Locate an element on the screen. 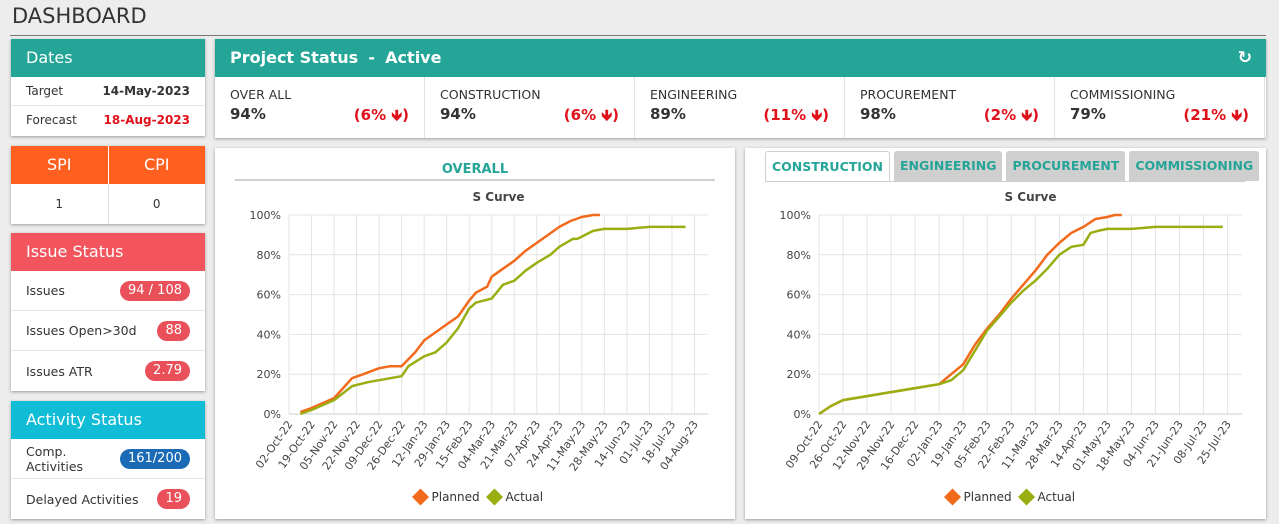 This screenshot has height=524, width=1279. forecast-row: Forecast 18-Aug-2023 is located at coordinates (108, 120).